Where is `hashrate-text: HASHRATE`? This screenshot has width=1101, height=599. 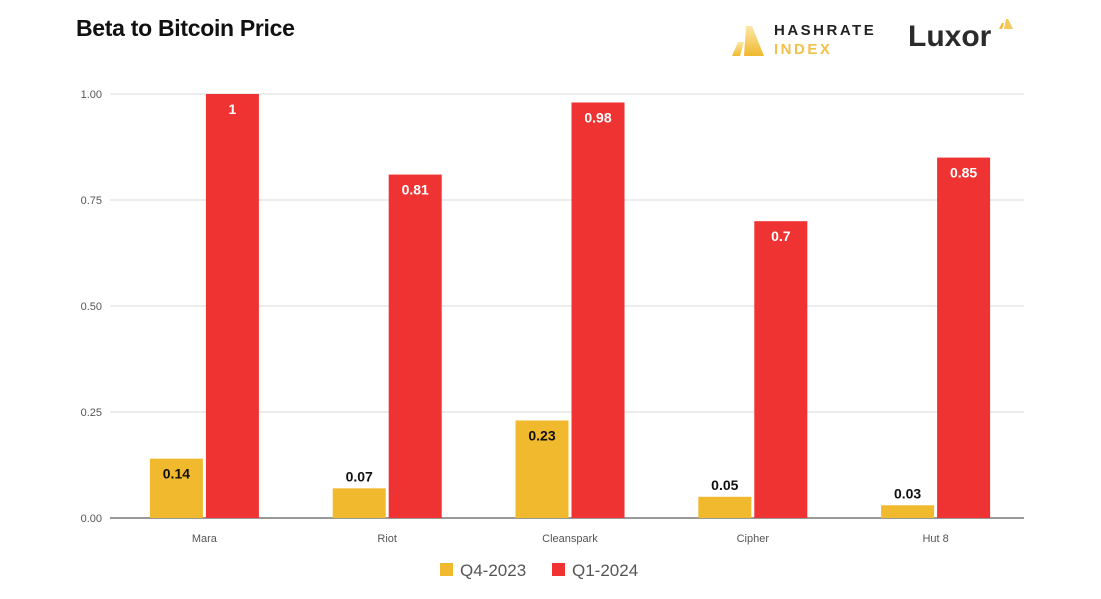 hashrate-text: HASHRATE is located at coordinates (825, 30).